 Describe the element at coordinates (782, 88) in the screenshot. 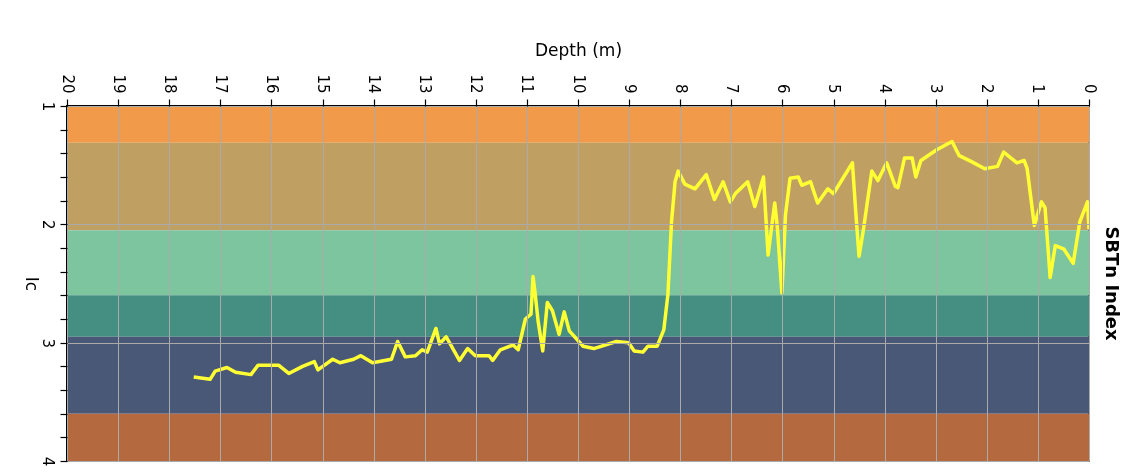

I see `x-tick-label: 6` at that location.